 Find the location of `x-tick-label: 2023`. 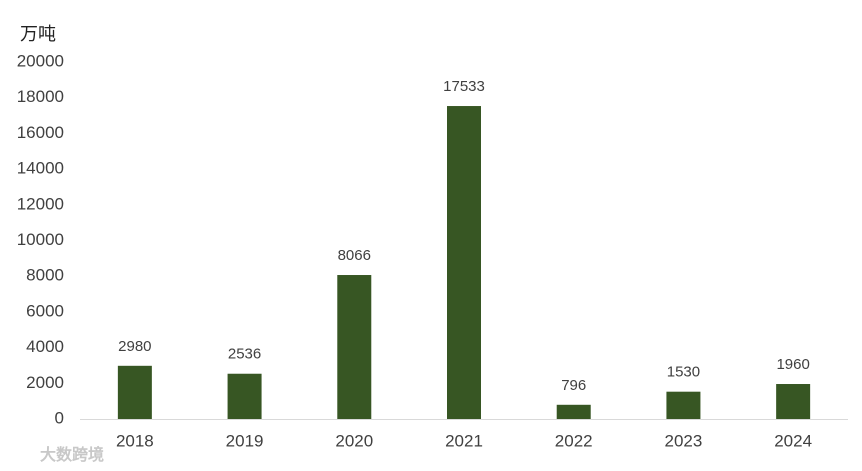

x-tick-label: 2023 is located at coordinates (684, 440).